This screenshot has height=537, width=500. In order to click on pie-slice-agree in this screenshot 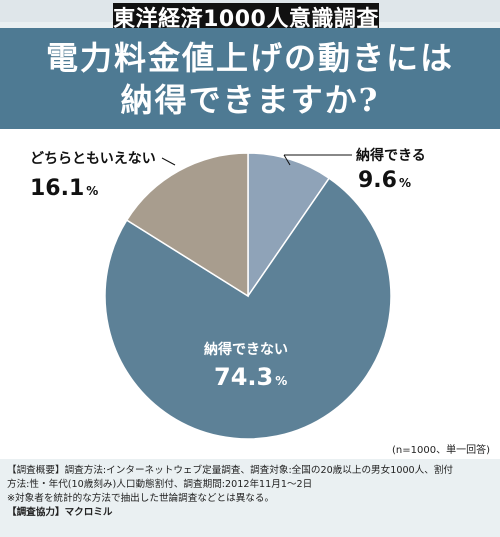, I will do `click(289, 225)`.